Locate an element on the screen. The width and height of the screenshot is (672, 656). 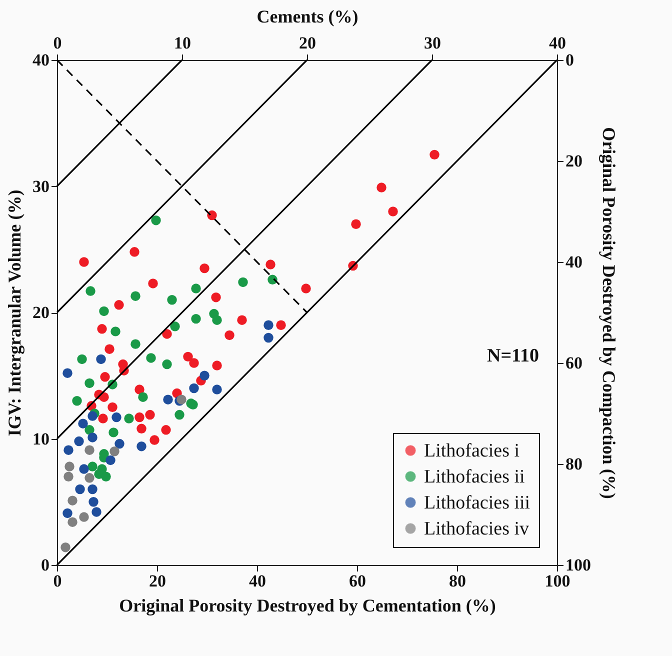
annotation: N=110 is located at coordinates (513, 356).